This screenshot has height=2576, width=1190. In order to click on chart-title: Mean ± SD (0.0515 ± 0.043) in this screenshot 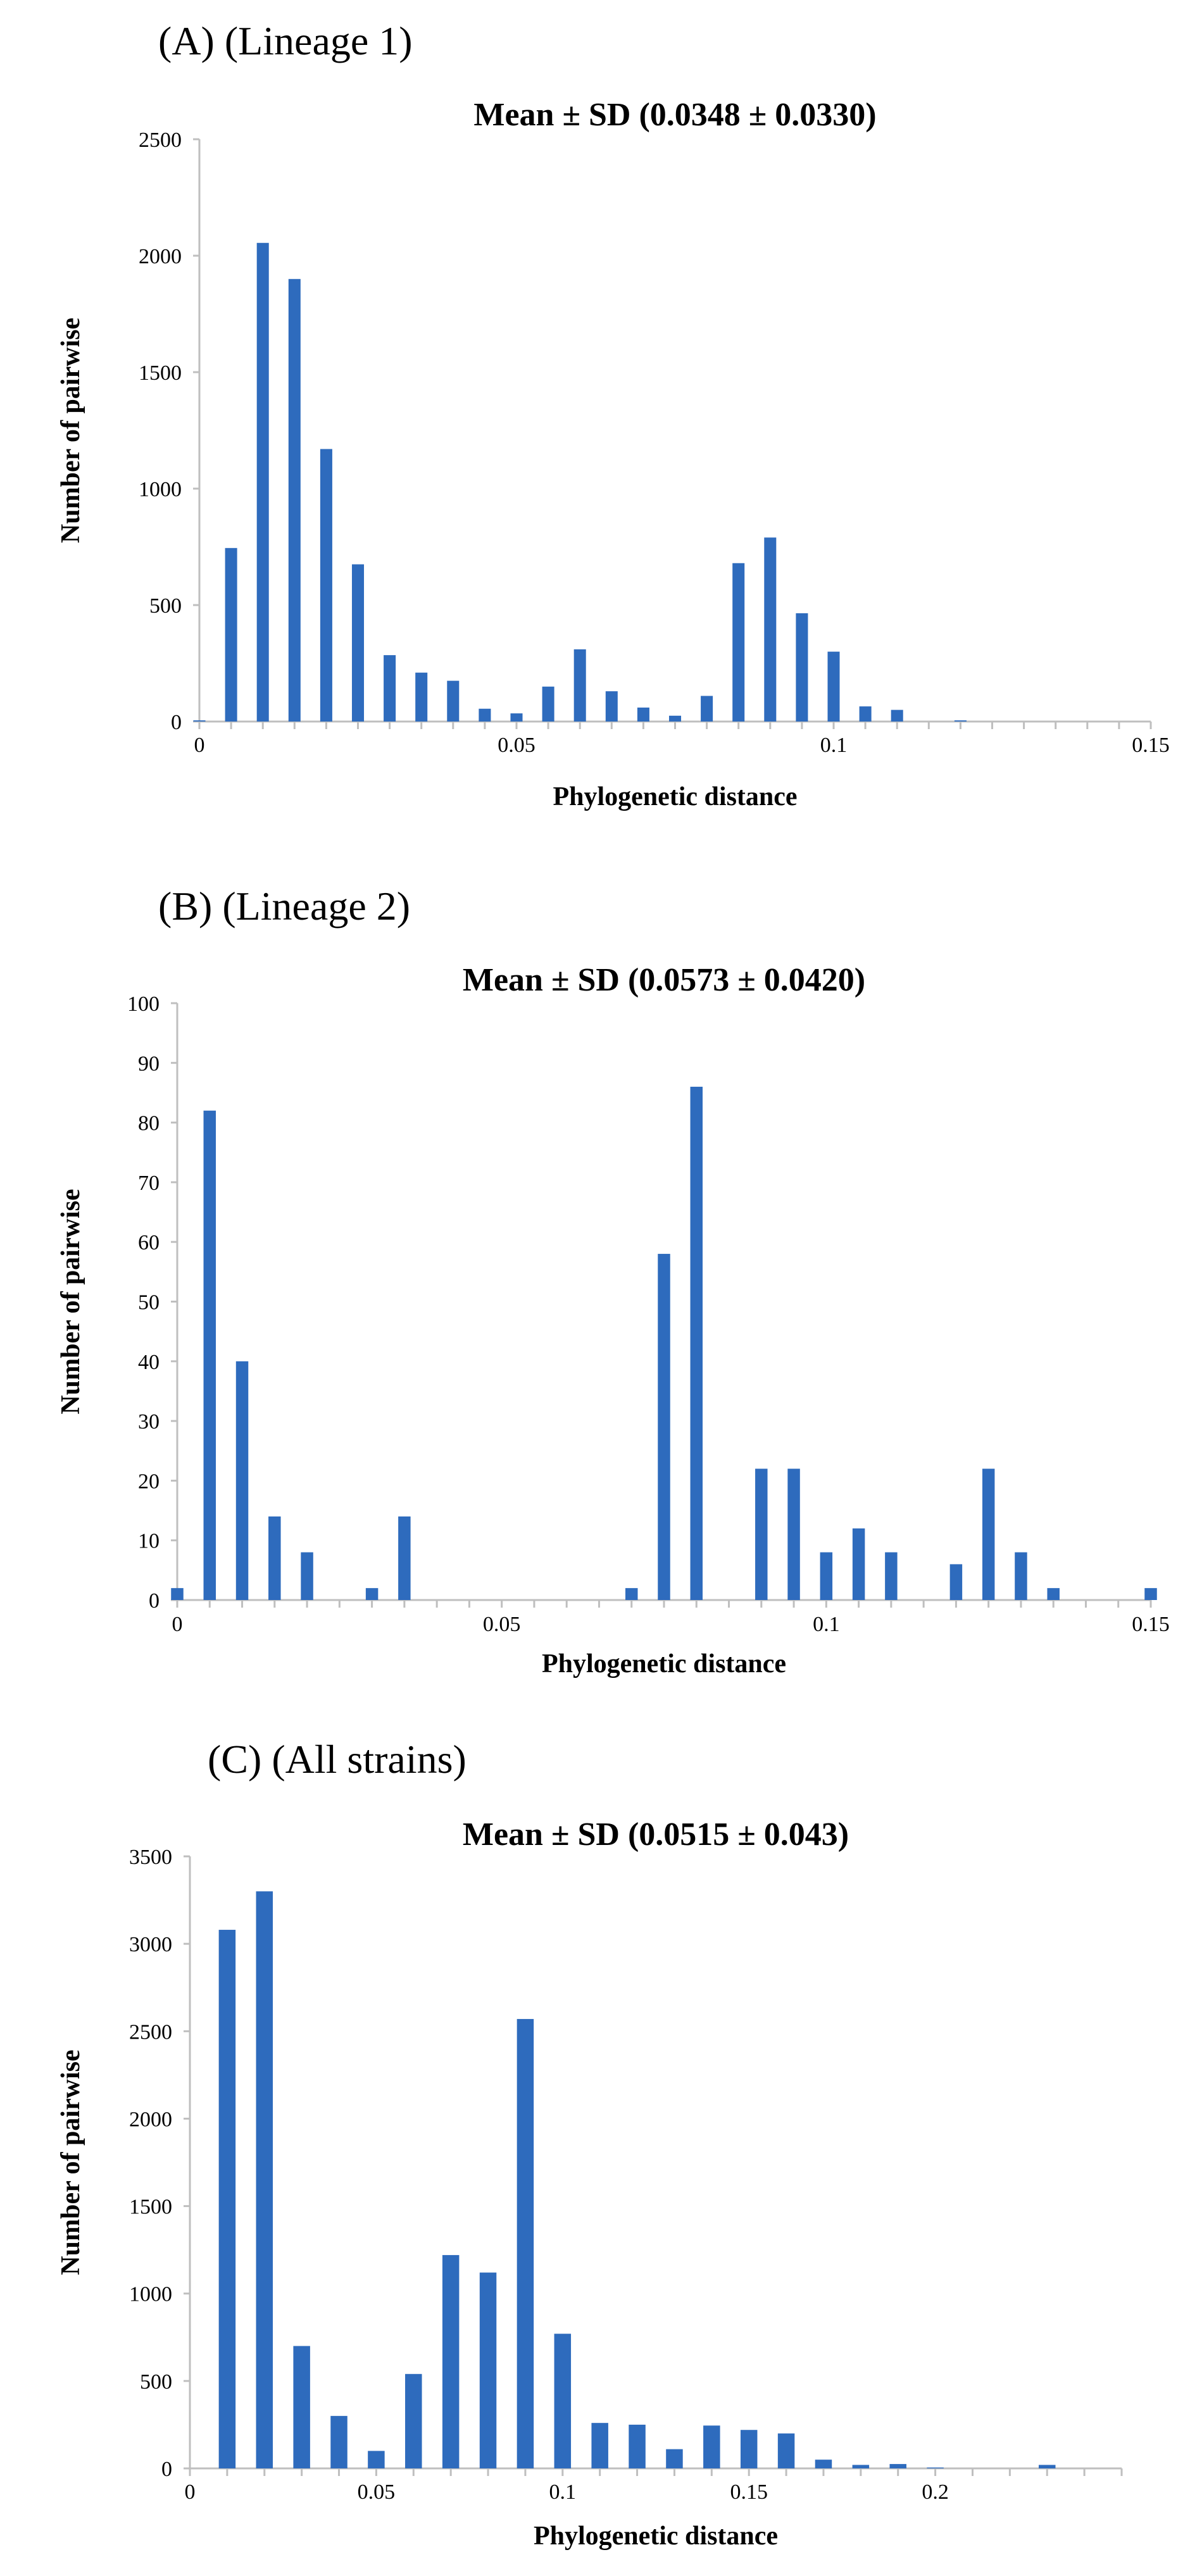, I will do `click(656, 1834)`.